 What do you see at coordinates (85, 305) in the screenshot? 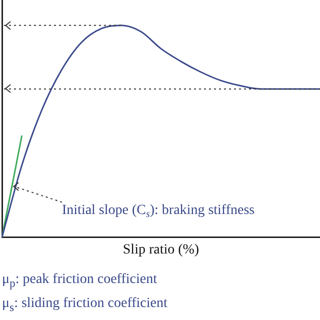
I see `text: μ$_{s}$: sliding friction coefficient` at bounding box center [85, 305].